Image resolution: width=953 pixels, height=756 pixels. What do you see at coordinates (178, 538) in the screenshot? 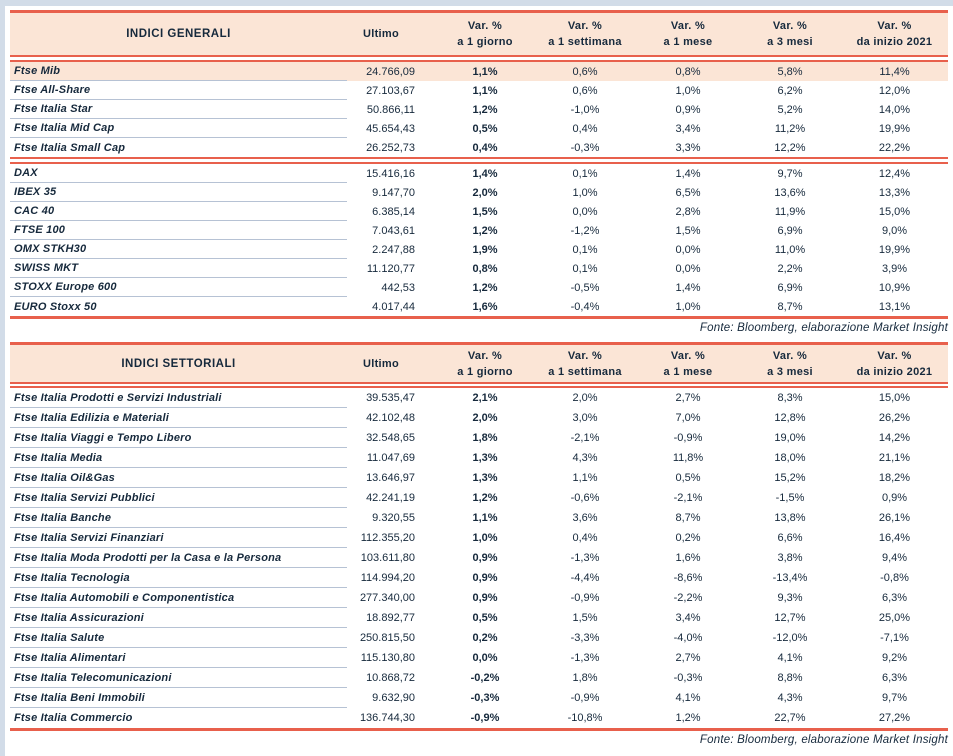
I see `index-name: Ftse Italia Servizi Finanziari` at bounding box center [178, 538].